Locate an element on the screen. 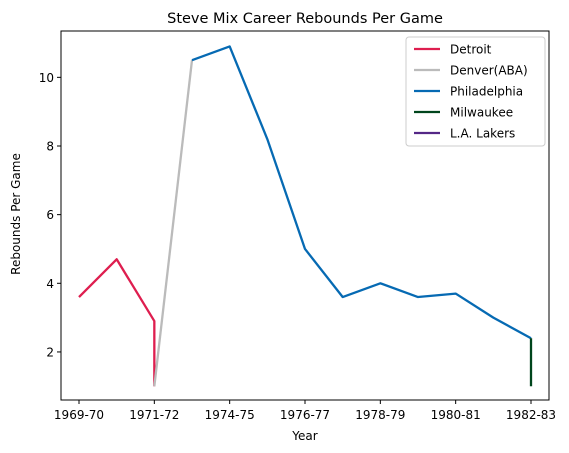 The width and height of the screenshot is (569, 453). y-tick-label: 4 is located at coordinates (50, 284).